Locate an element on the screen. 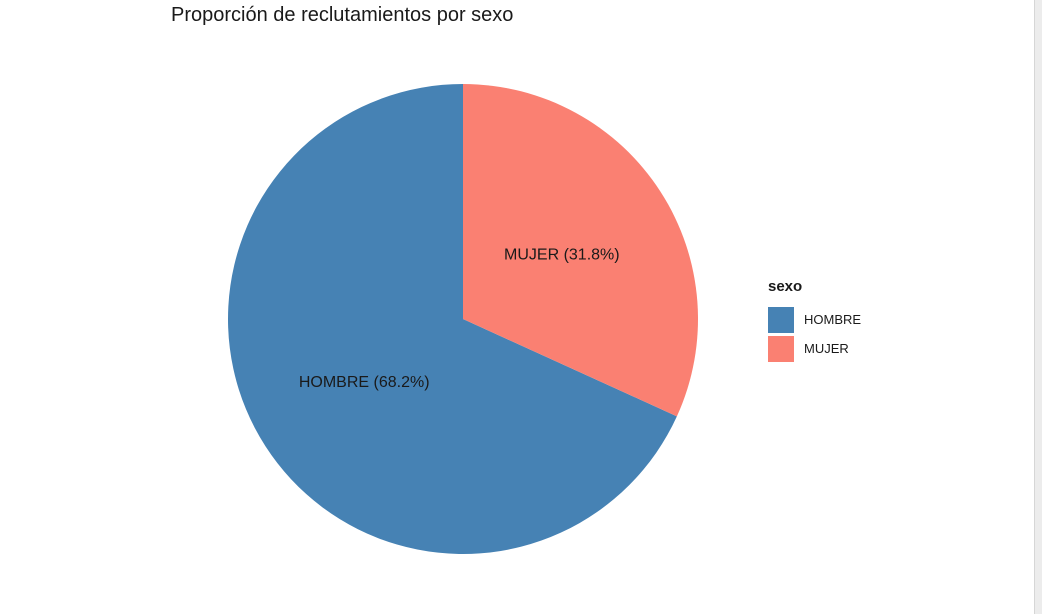 The image size is (1042, 614). legend: sexo HOMBRE MUJER is located at coordinates (814, 320).